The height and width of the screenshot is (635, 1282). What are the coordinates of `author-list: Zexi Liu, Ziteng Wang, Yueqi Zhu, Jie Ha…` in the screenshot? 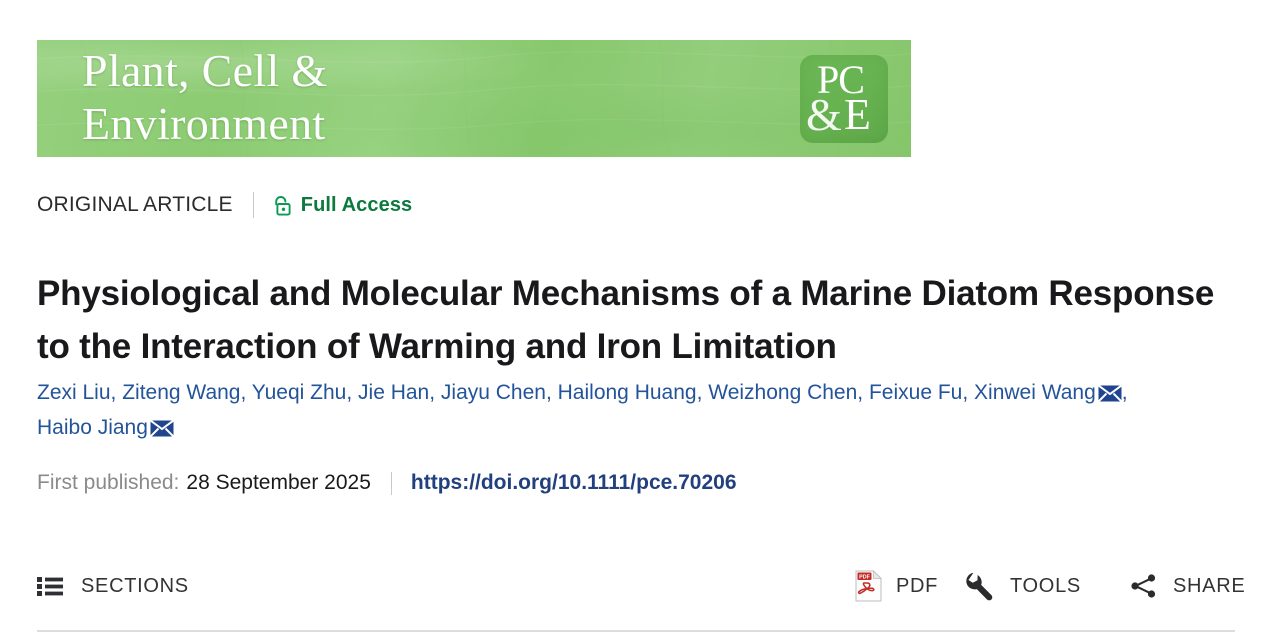 It's located at (612, 410).